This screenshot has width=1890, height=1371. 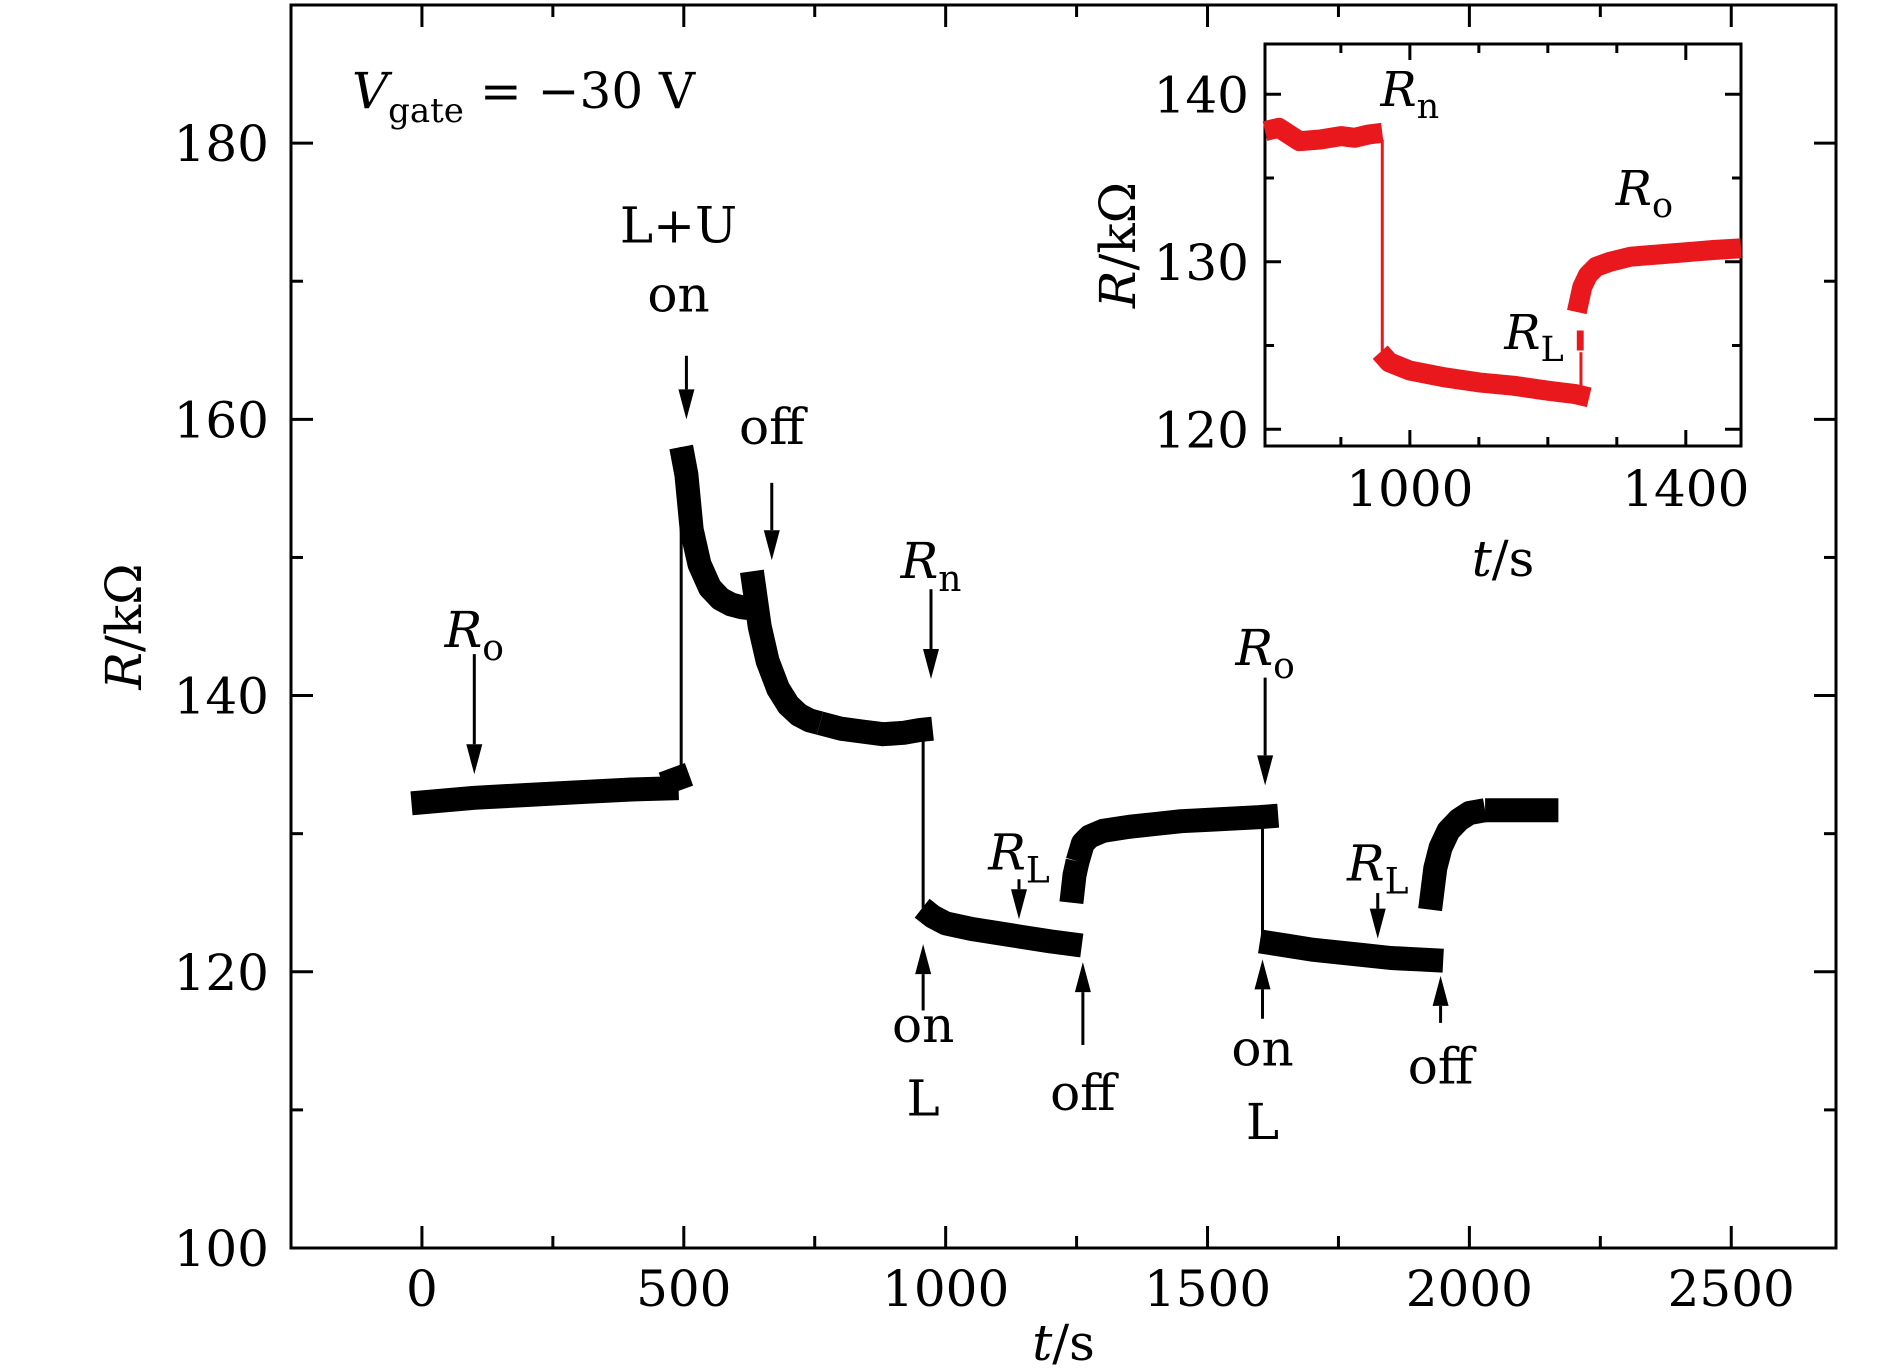 What do you see at coordinates (931, 566) in the screenshot?
I see `main-annotation-label: Rn` at bounding box center [931, 566].